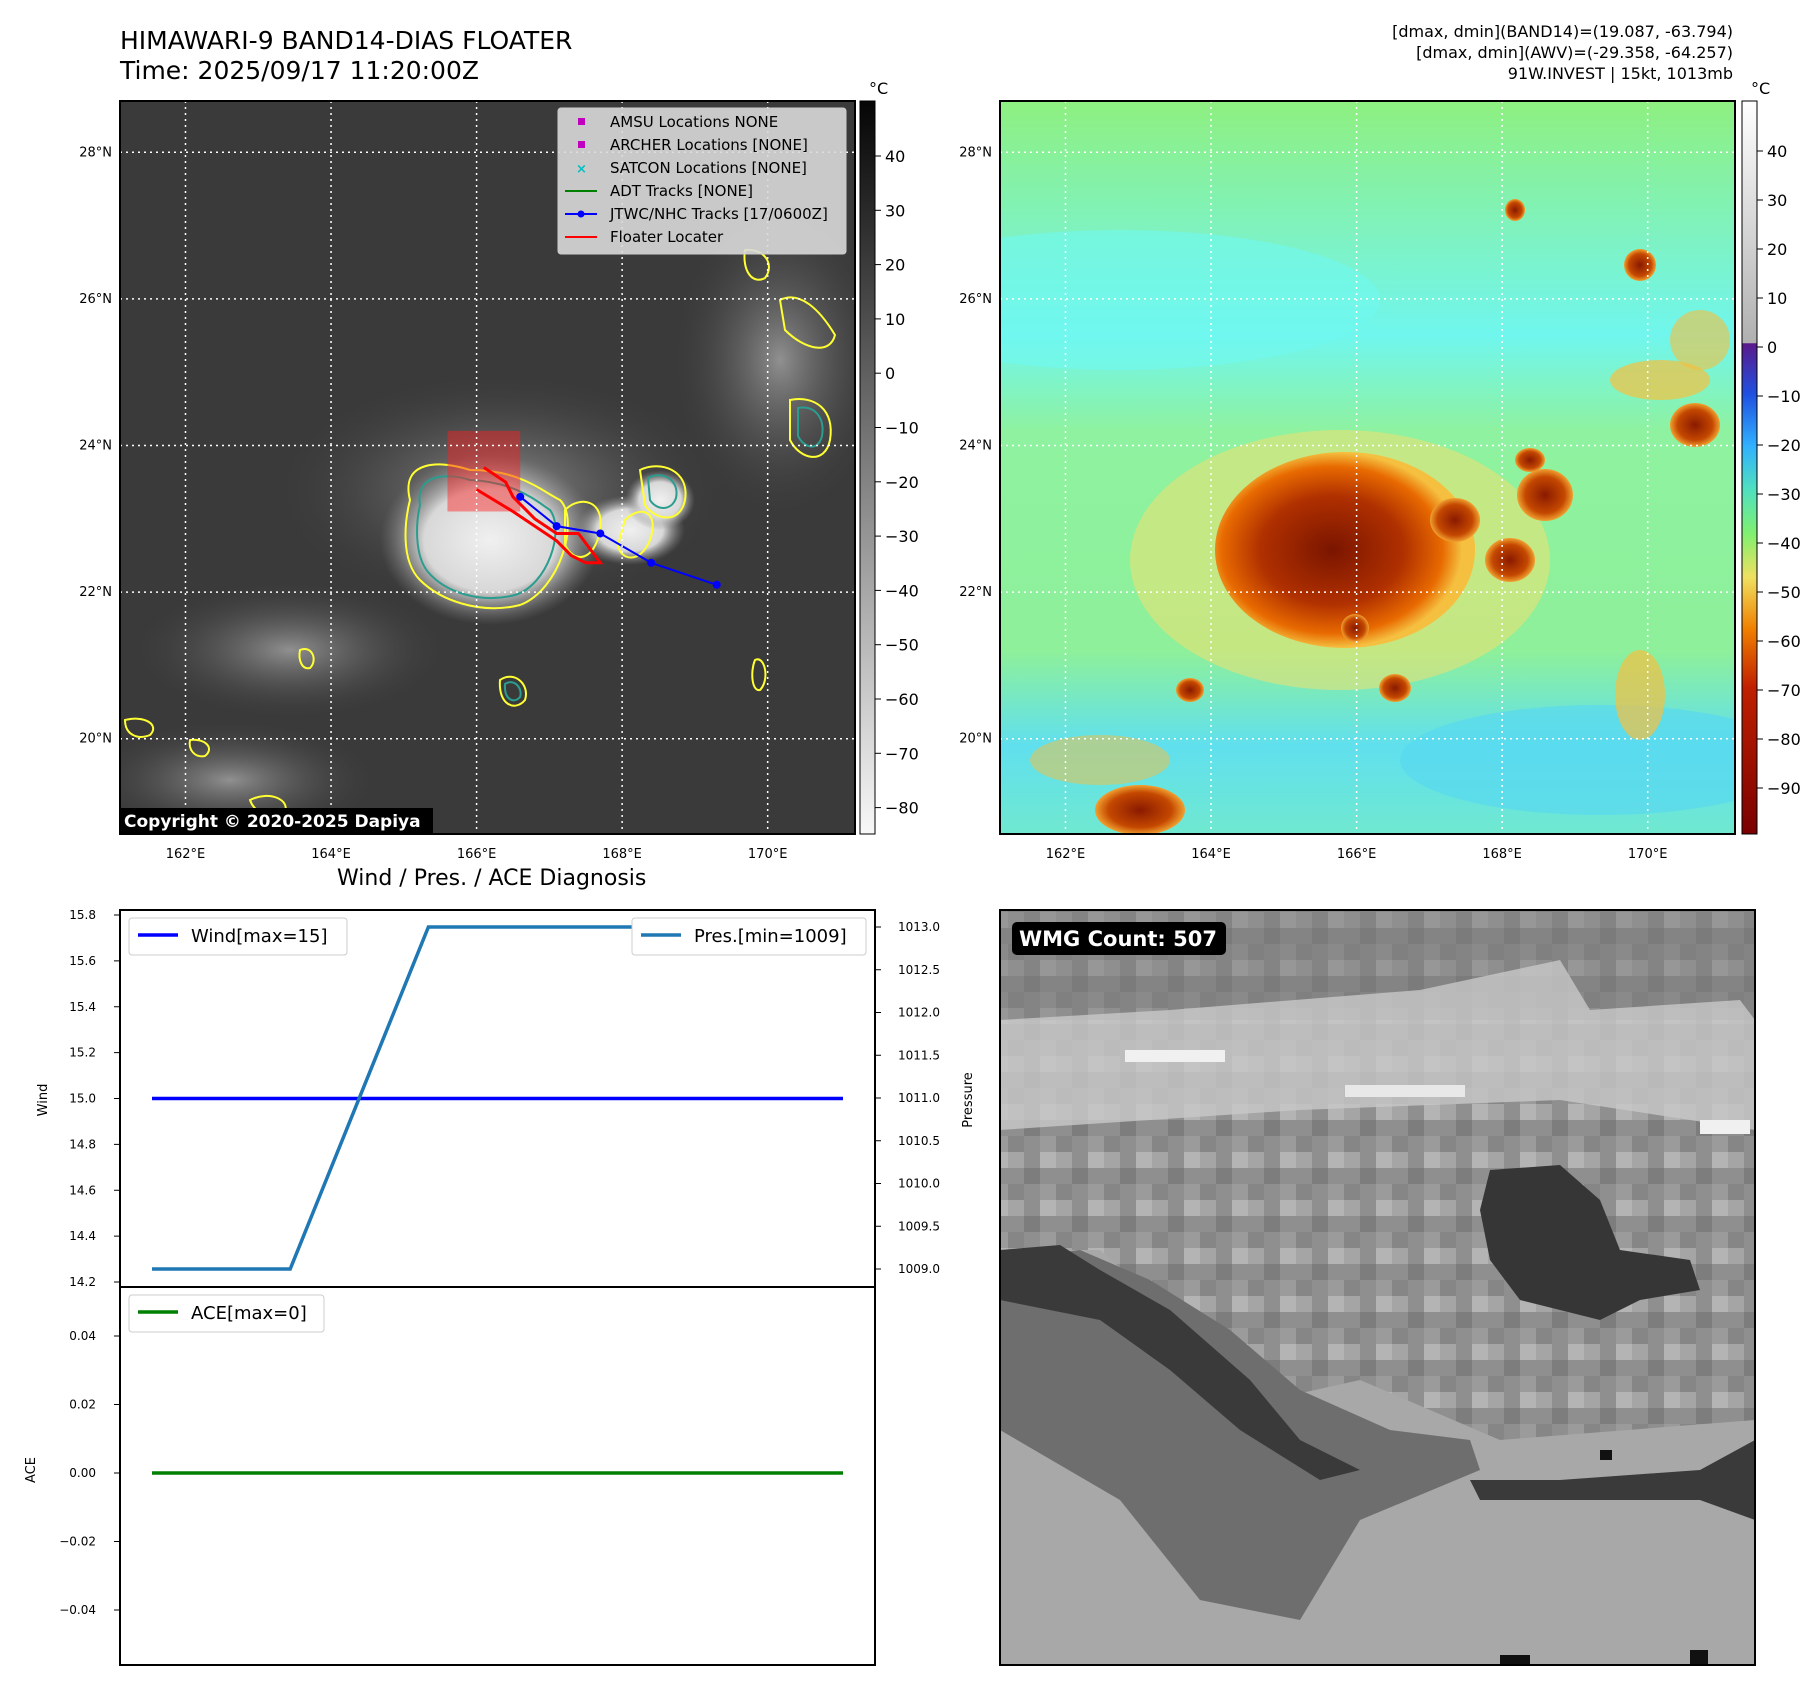 The width and height of the screenshot is (1813, 1690). I want to click on pressure-legend: Pres.[min=1009], so click(749, 936).